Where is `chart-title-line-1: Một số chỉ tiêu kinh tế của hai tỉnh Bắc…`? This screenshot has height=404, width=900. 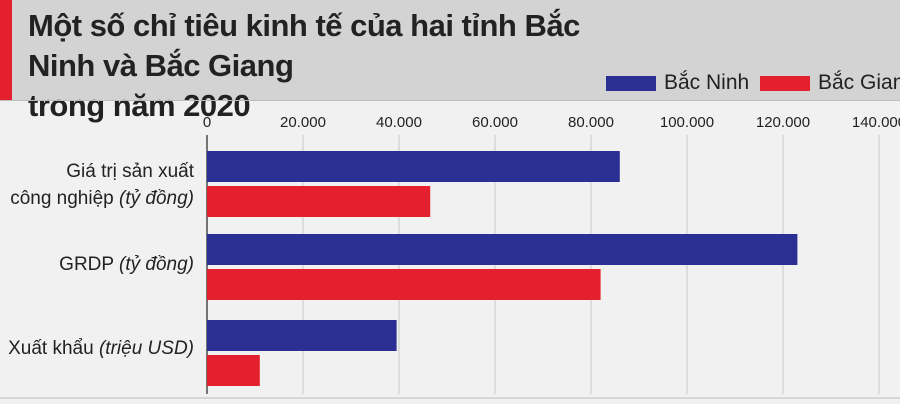 chart-title-line-1: Một số chỉ tiêu kinh tế của hai tỉnh Bắc… is located at coordinates (304, 45).